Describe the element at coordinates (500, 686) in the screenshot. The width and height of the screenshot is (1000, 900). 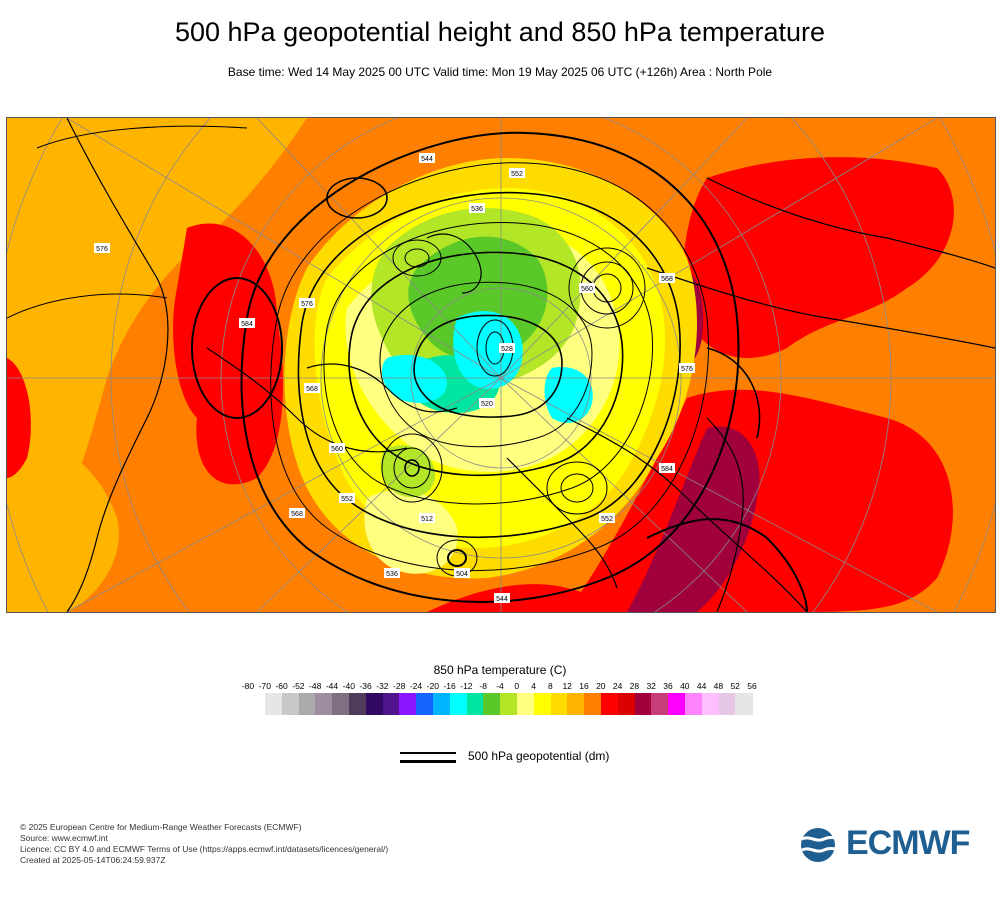
I see `colorbar-tick-label: -4` at that location.